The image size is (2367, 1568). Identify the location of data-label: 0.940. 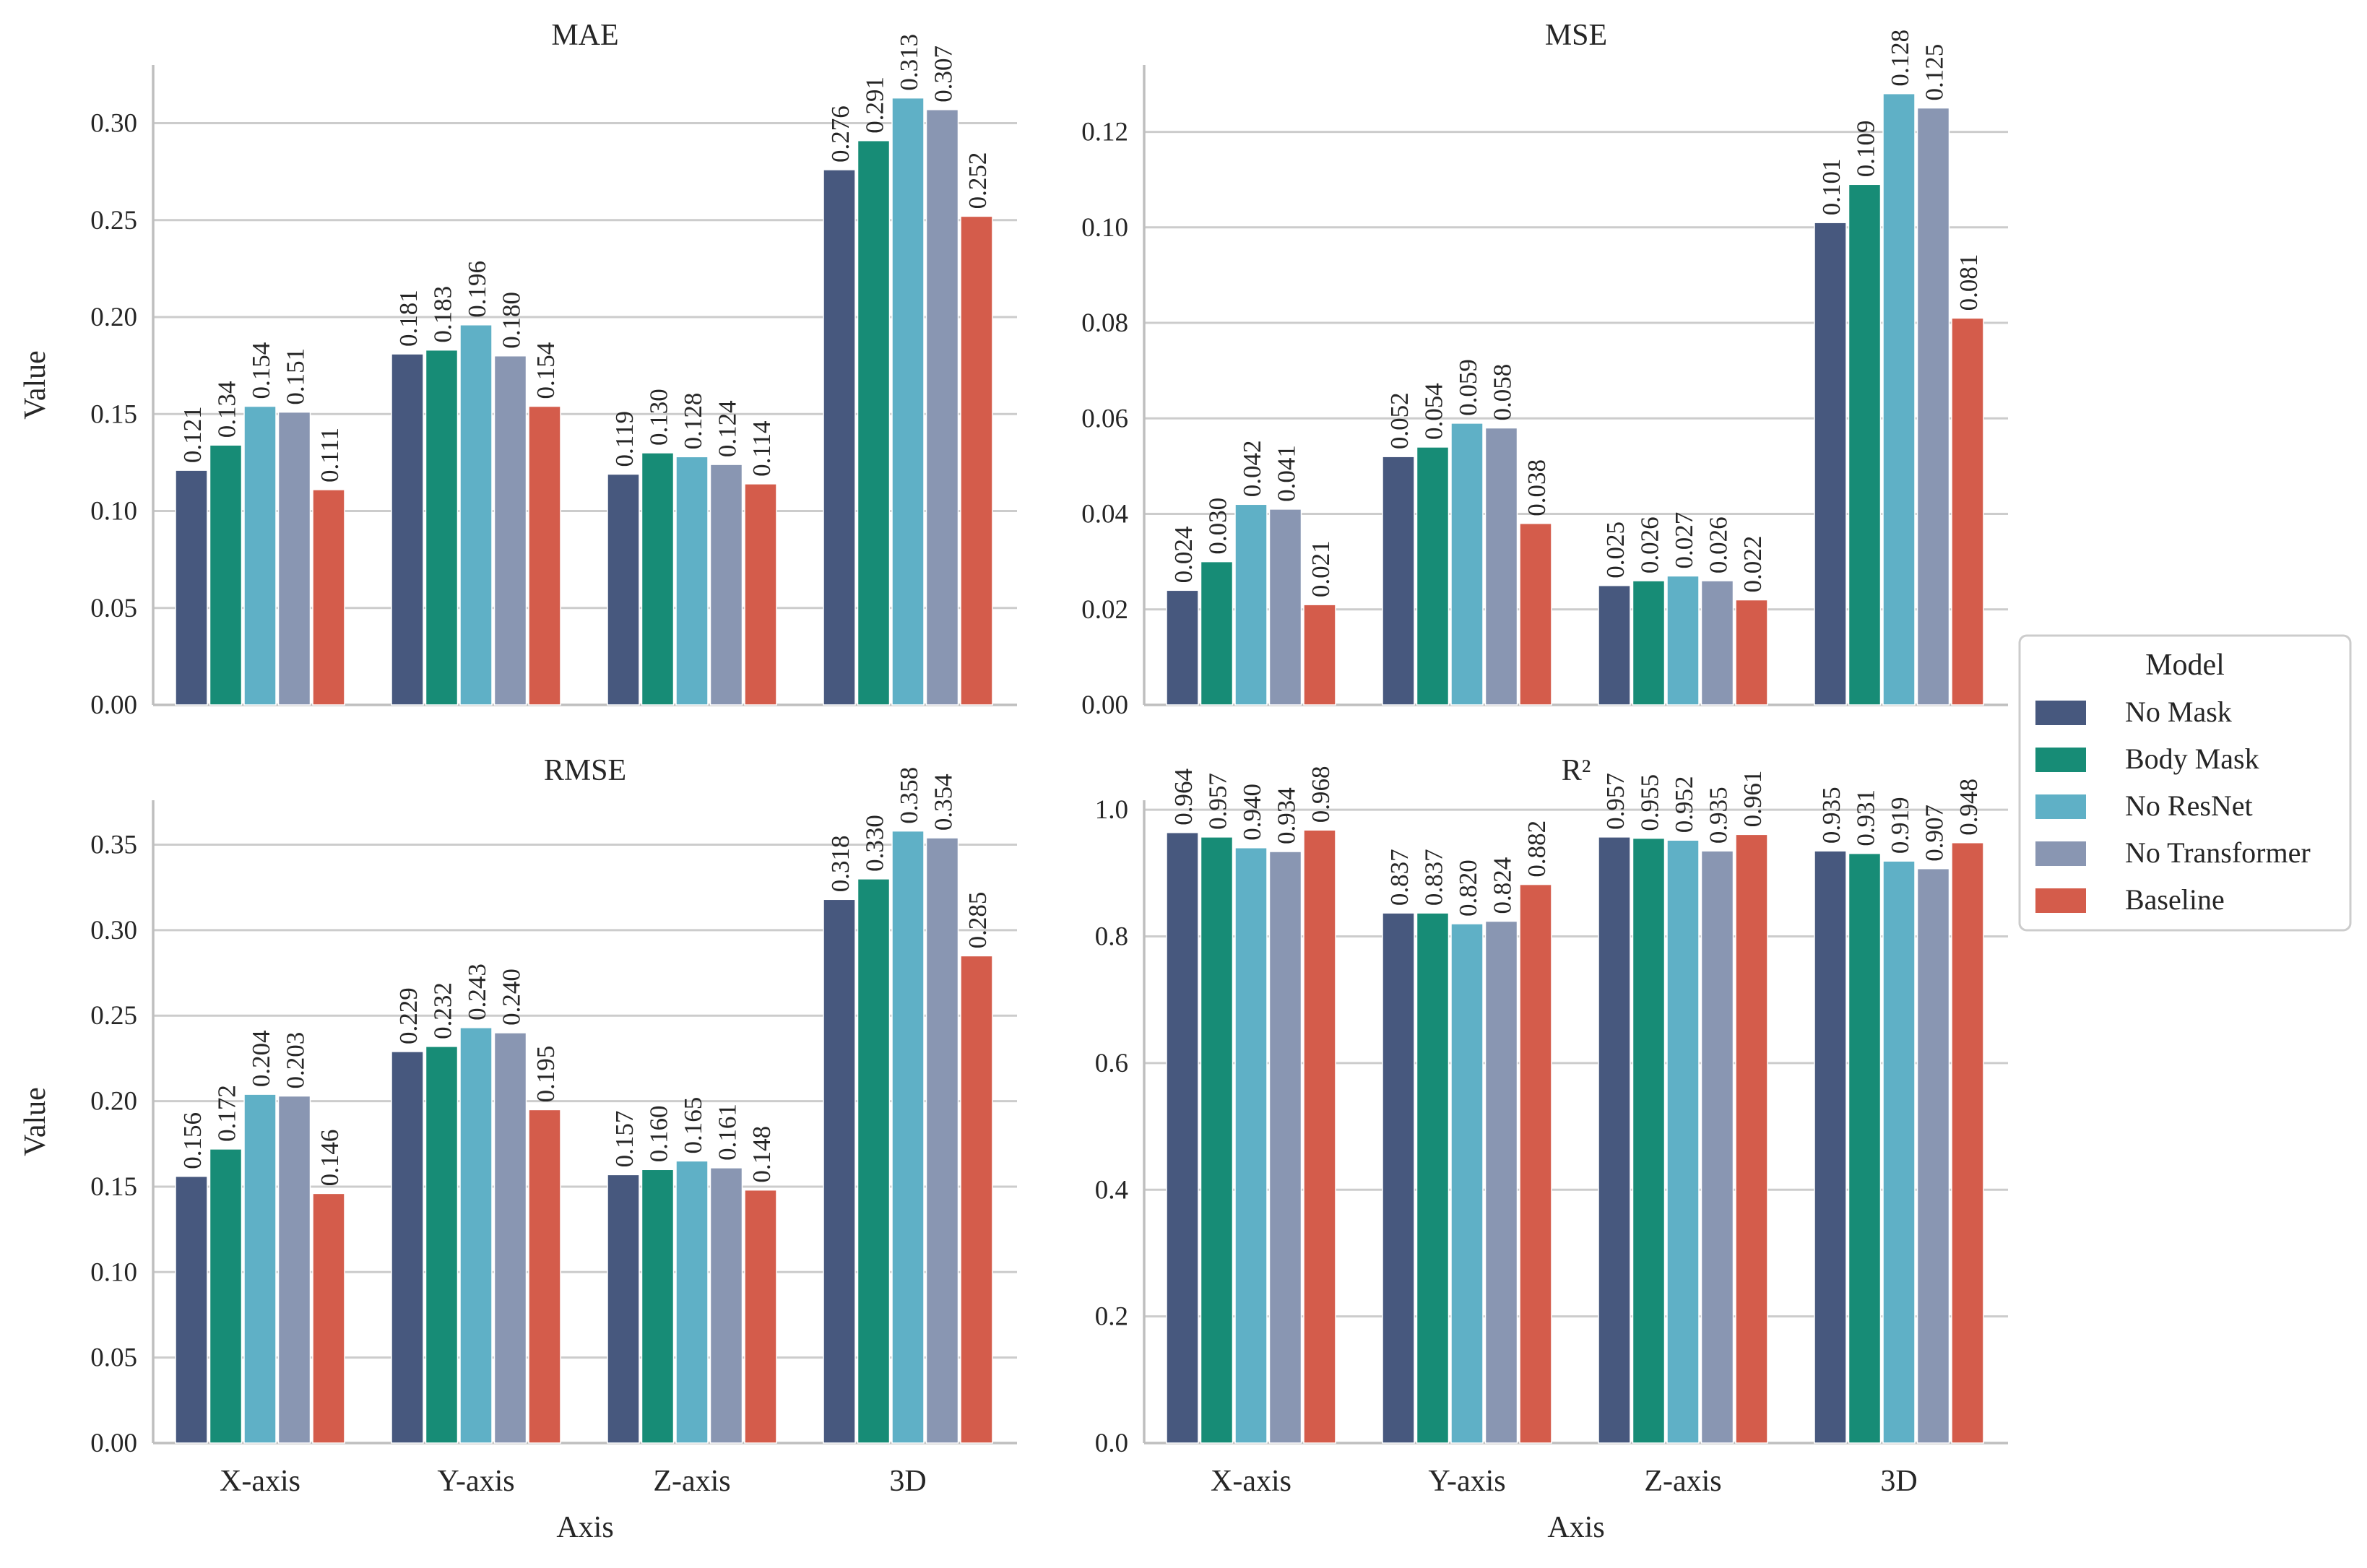
(1252, 812).